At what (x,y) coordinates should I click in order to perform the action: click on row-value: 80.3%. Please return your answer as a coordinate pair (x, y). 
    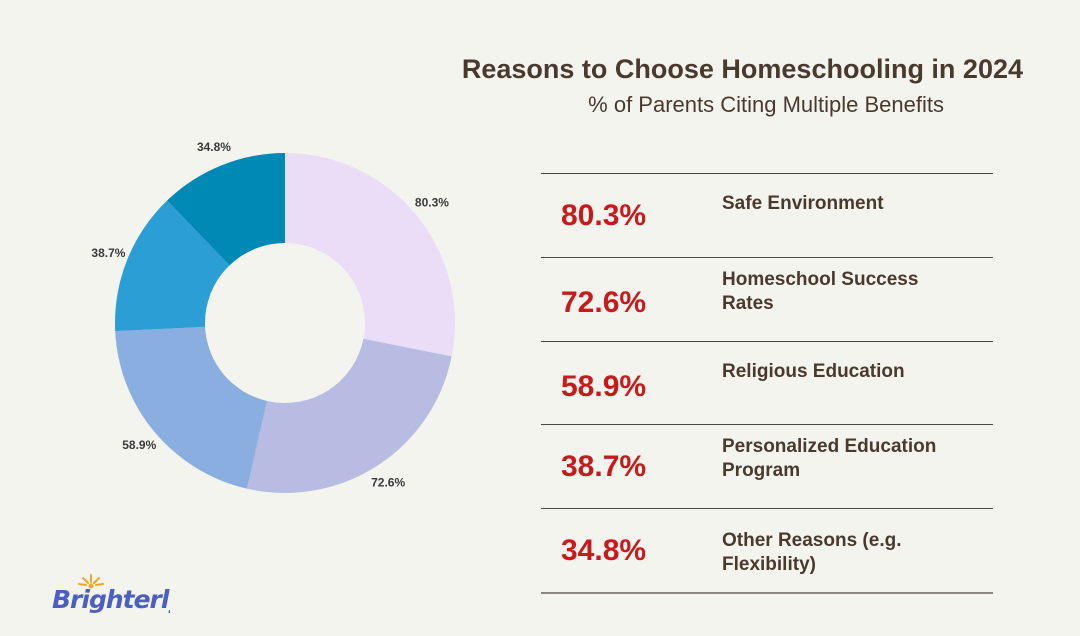
    Looking at the image, I should click on (604, 215).